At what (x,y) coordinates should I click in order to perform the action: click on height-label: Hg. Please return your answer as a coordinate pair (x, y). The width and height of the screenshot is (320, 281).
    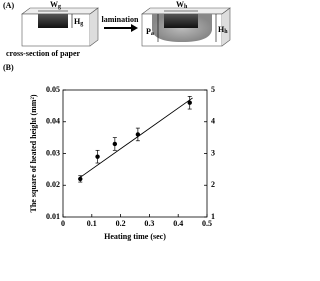
    Looking at the image, I should click on (78, 22).